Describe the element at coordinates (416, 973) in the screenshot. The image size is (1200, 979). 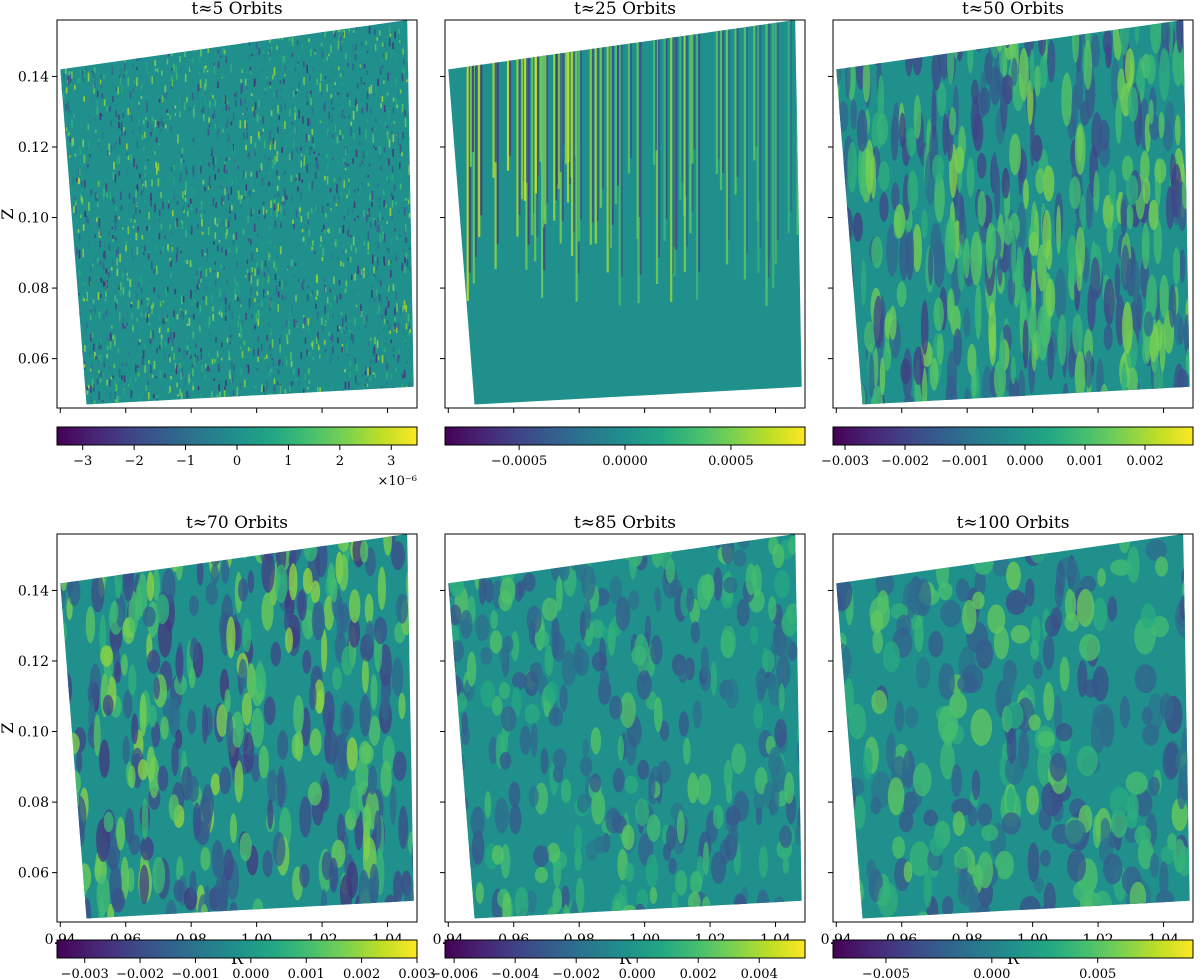
I see `colorbar-tick-label: 0.003` at that location.